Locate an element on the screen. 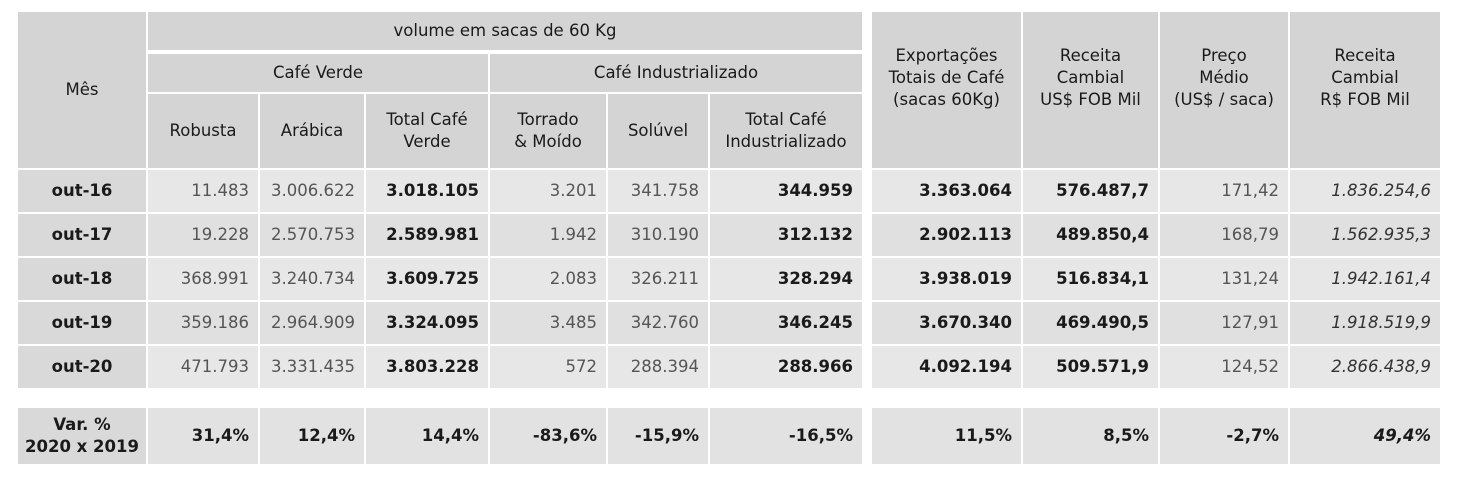 This screenshot has width=1457, height=479. table-cell-soluvel-text: 342.760 is located at coordinates (664, 322).